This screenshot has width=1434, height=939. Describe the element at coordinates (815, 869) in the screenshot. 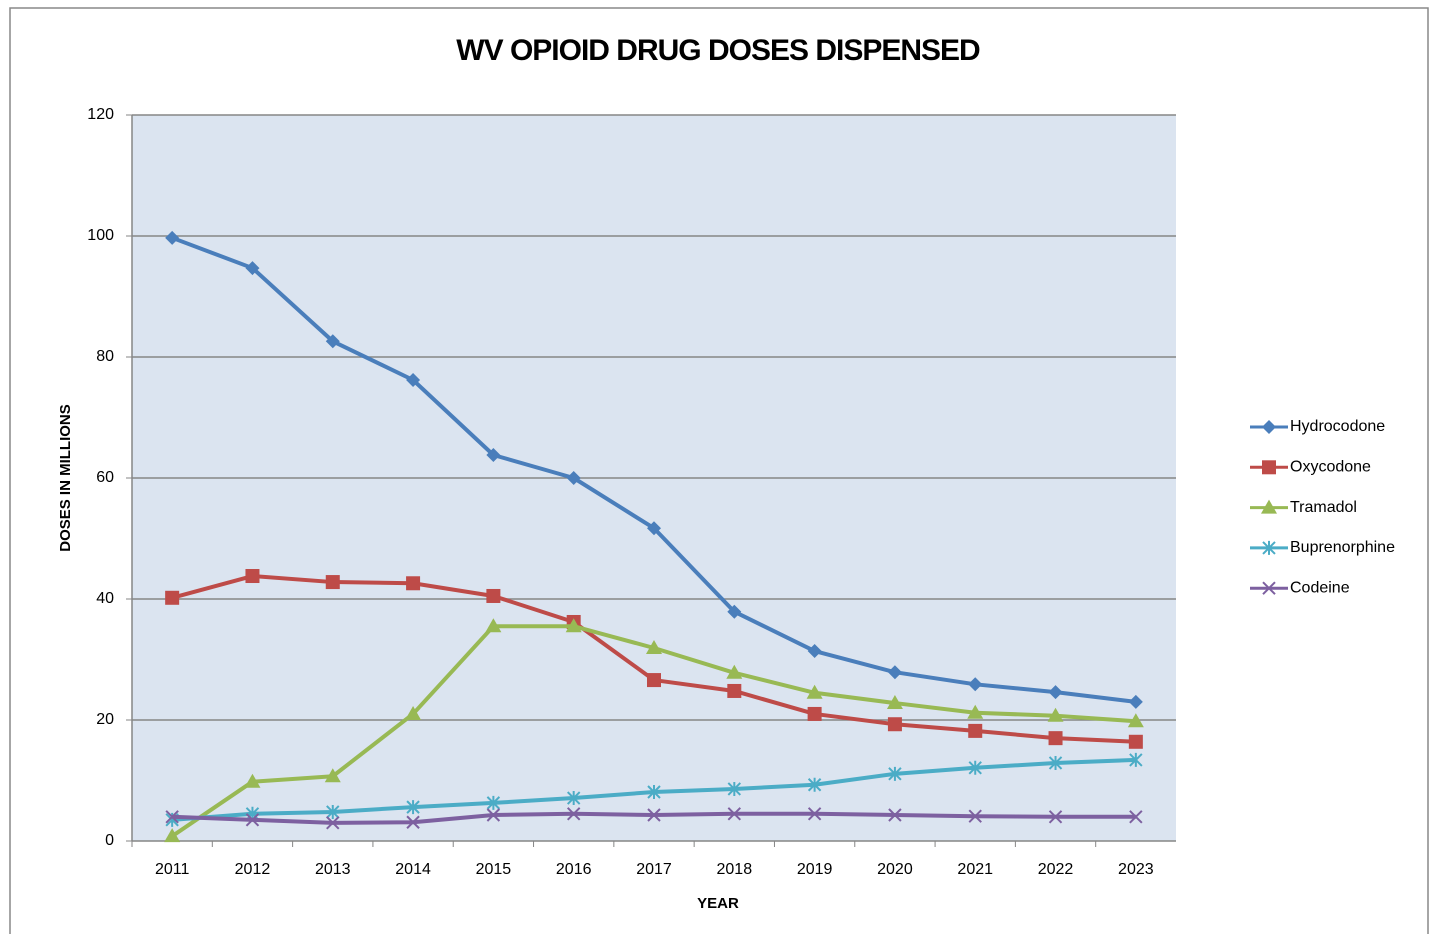

I see `x-tick-label: 2019` at that location.